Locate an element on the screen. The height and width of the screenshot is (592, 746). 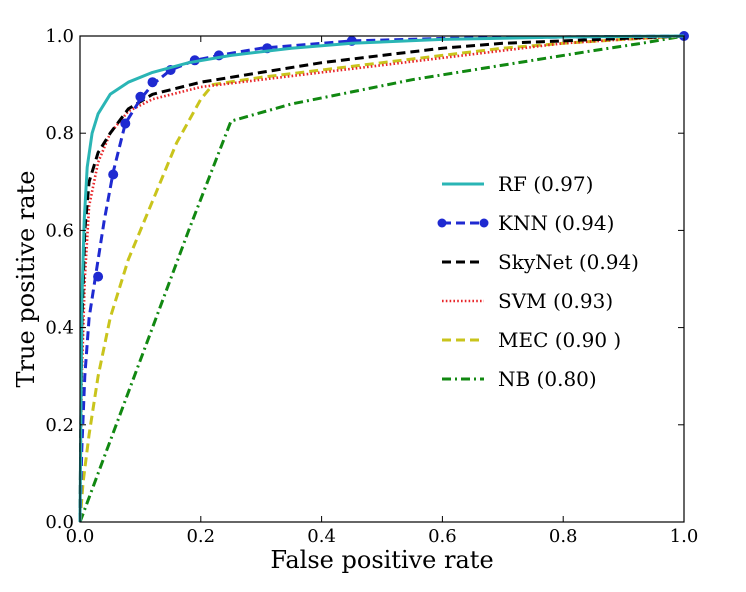
legend-label-knn: KNN (0.94) is located at coordinates (556, 223).